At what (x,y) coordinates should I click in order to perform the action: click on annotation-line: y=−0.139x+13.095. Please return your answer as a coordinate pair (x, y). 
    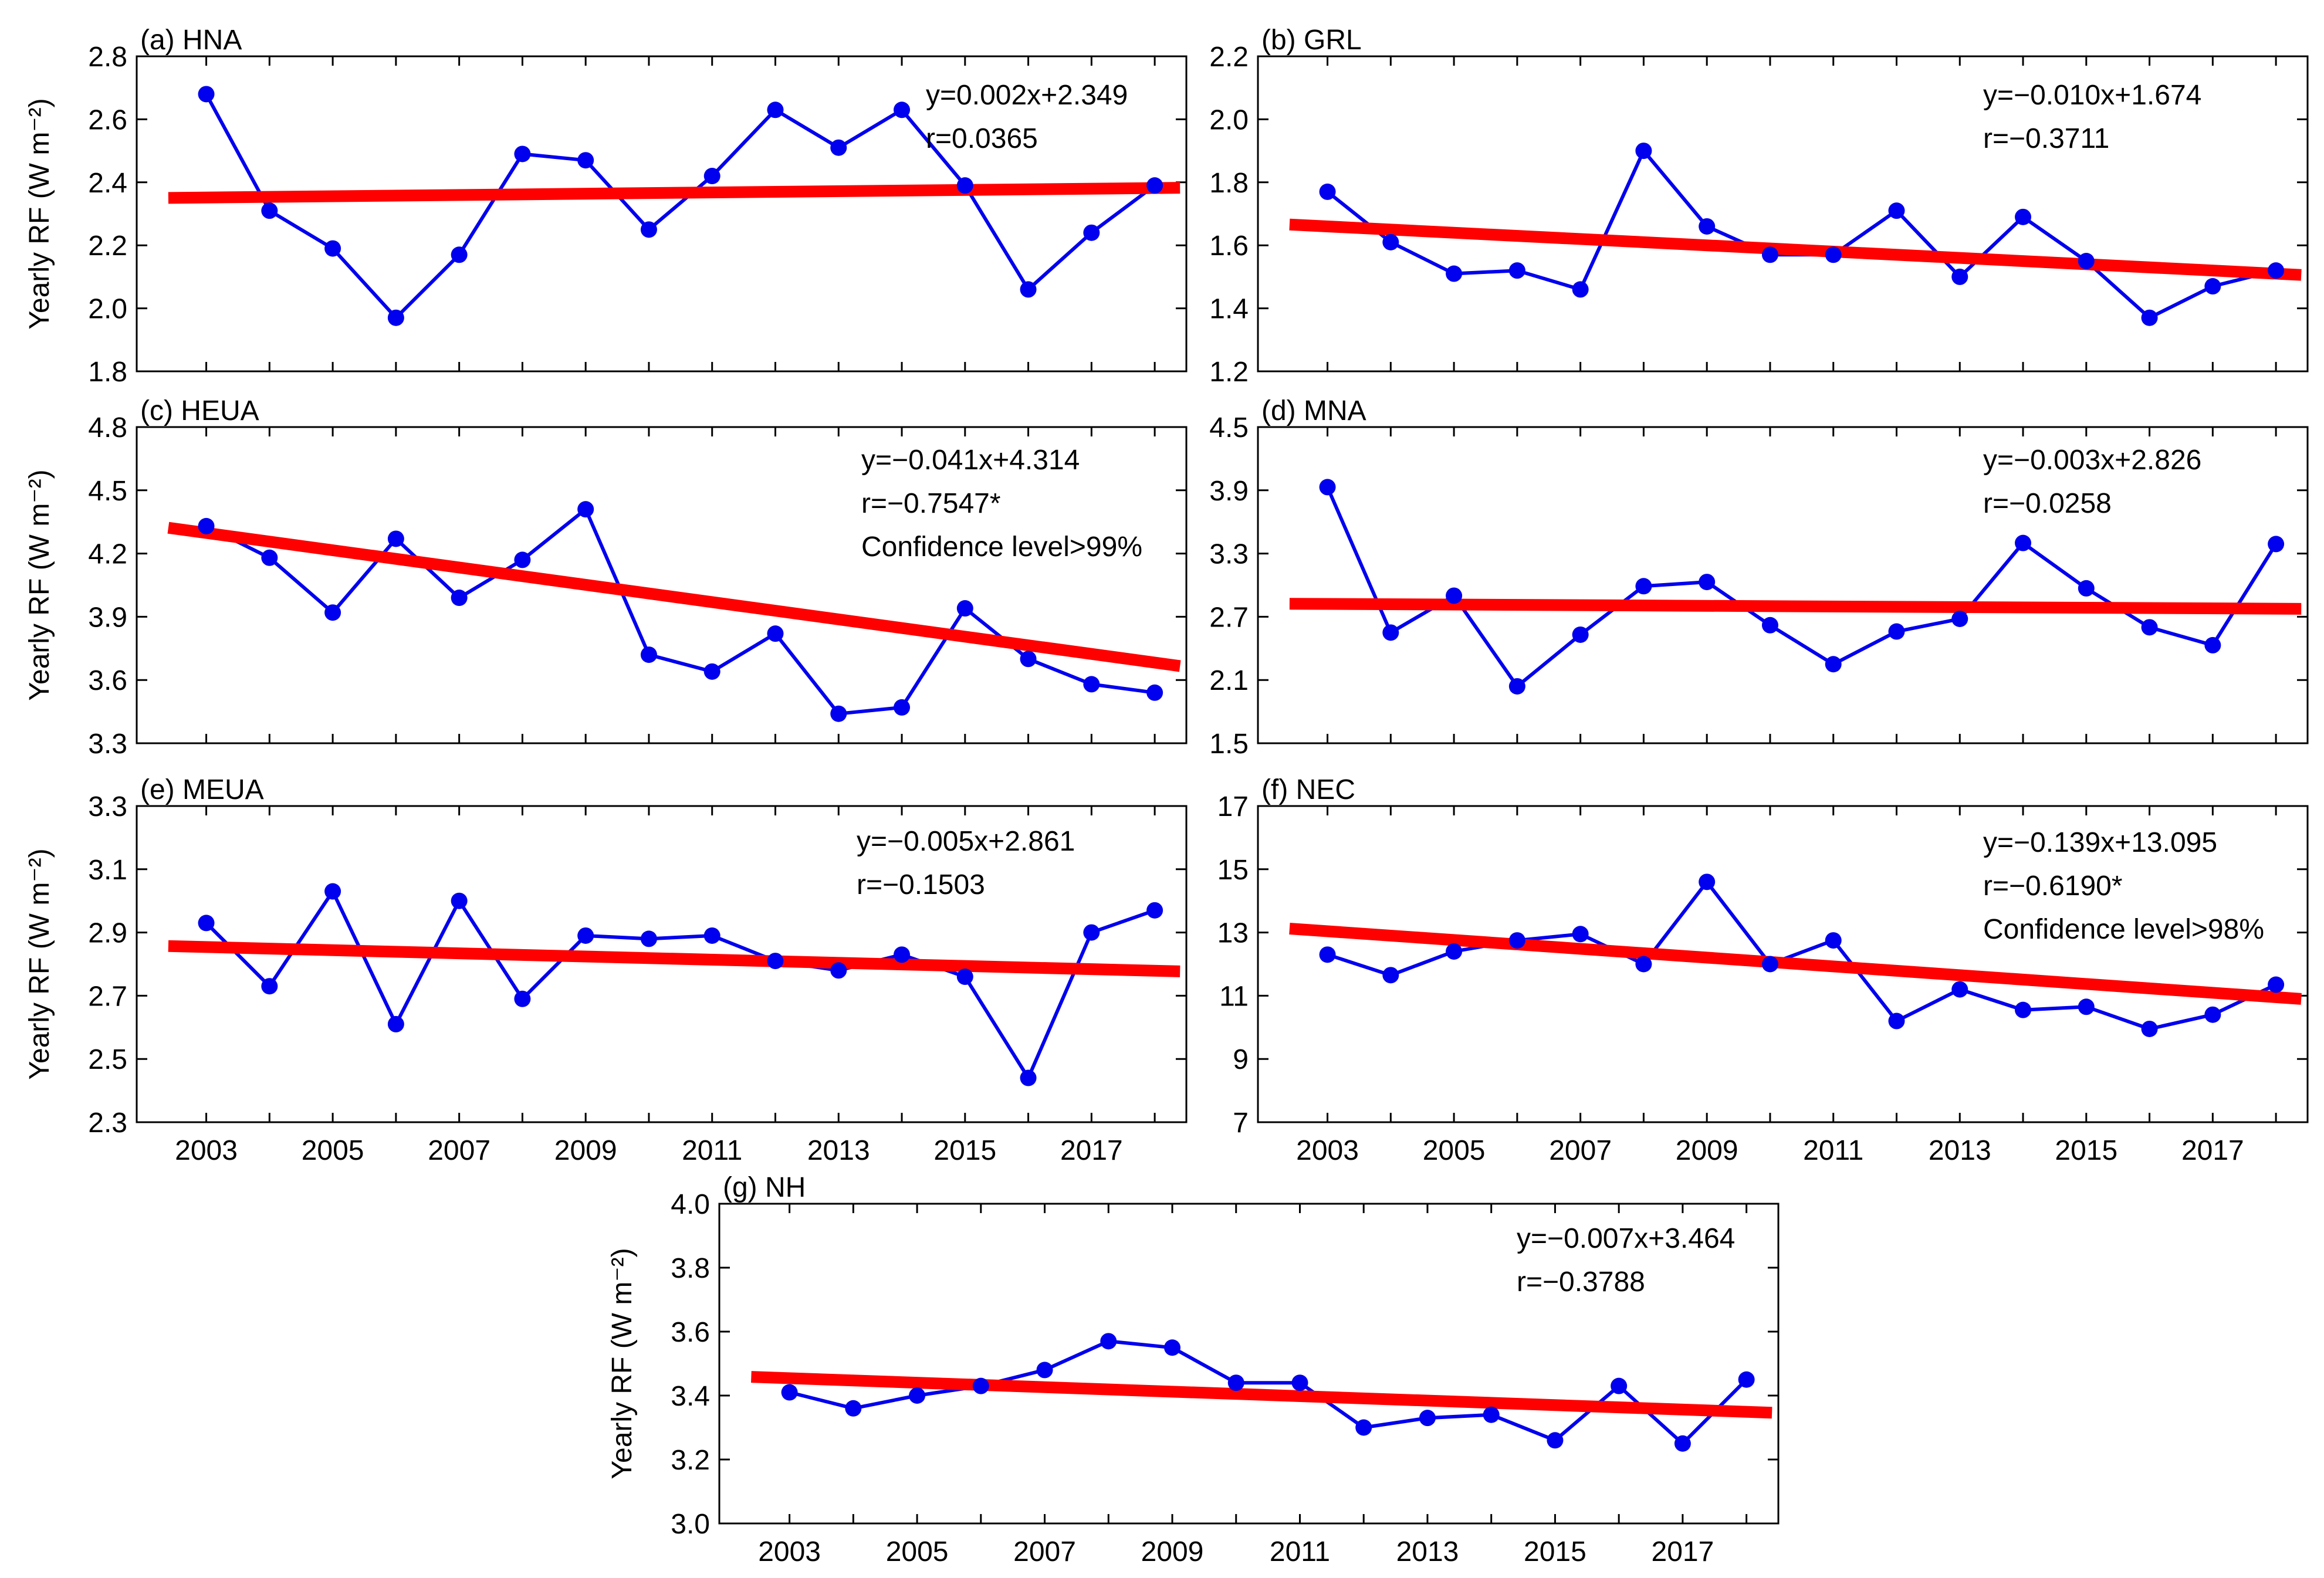
    Looking at the image, I should click on (2100, 842).